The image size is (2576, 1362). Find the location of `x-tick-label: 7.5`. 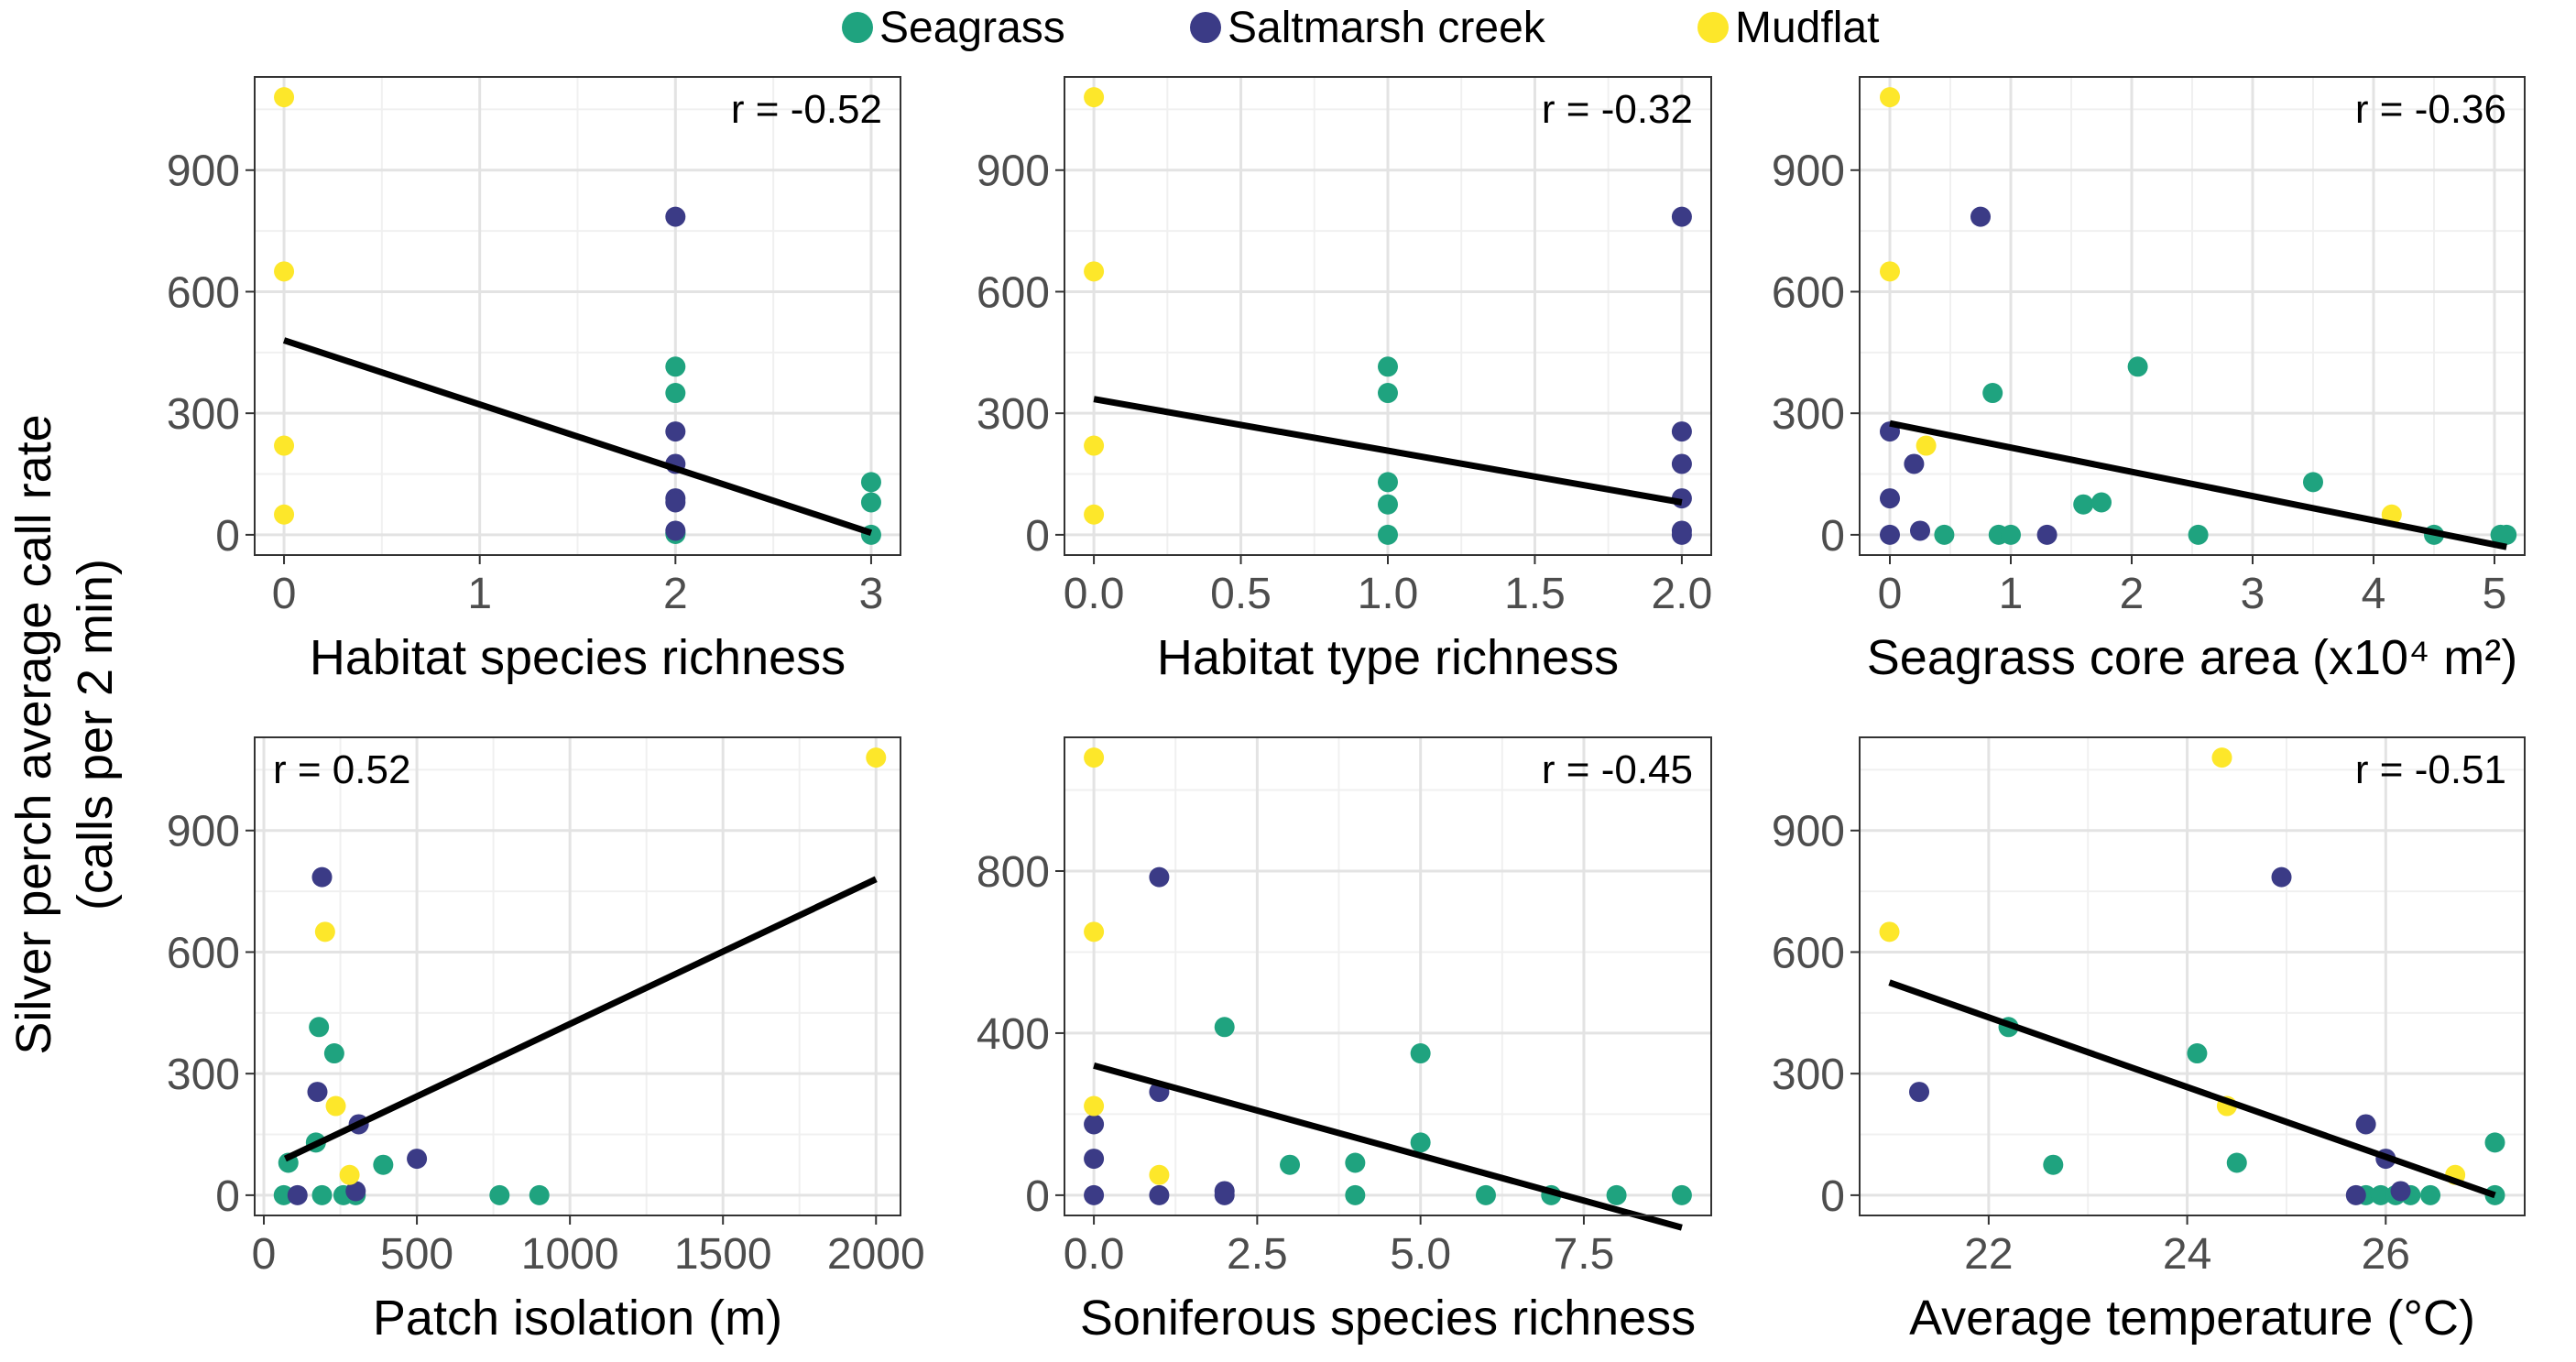

x-tick-label: 7.5 is located at coordinates (1585, 1254).